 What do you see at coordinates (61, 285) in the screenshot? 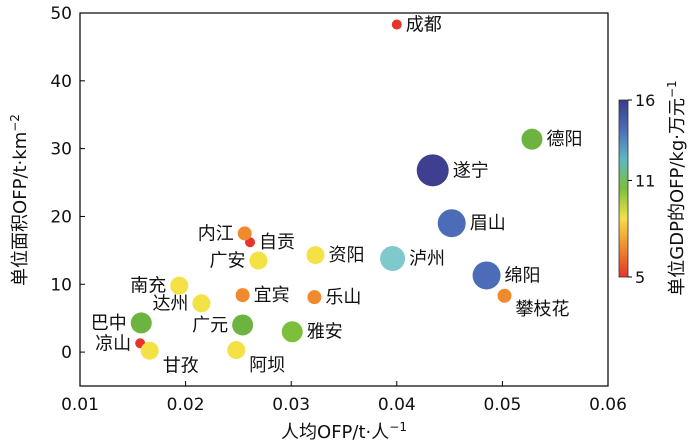
I see `y-tick-label: 10` at bounding box center [61, 285].